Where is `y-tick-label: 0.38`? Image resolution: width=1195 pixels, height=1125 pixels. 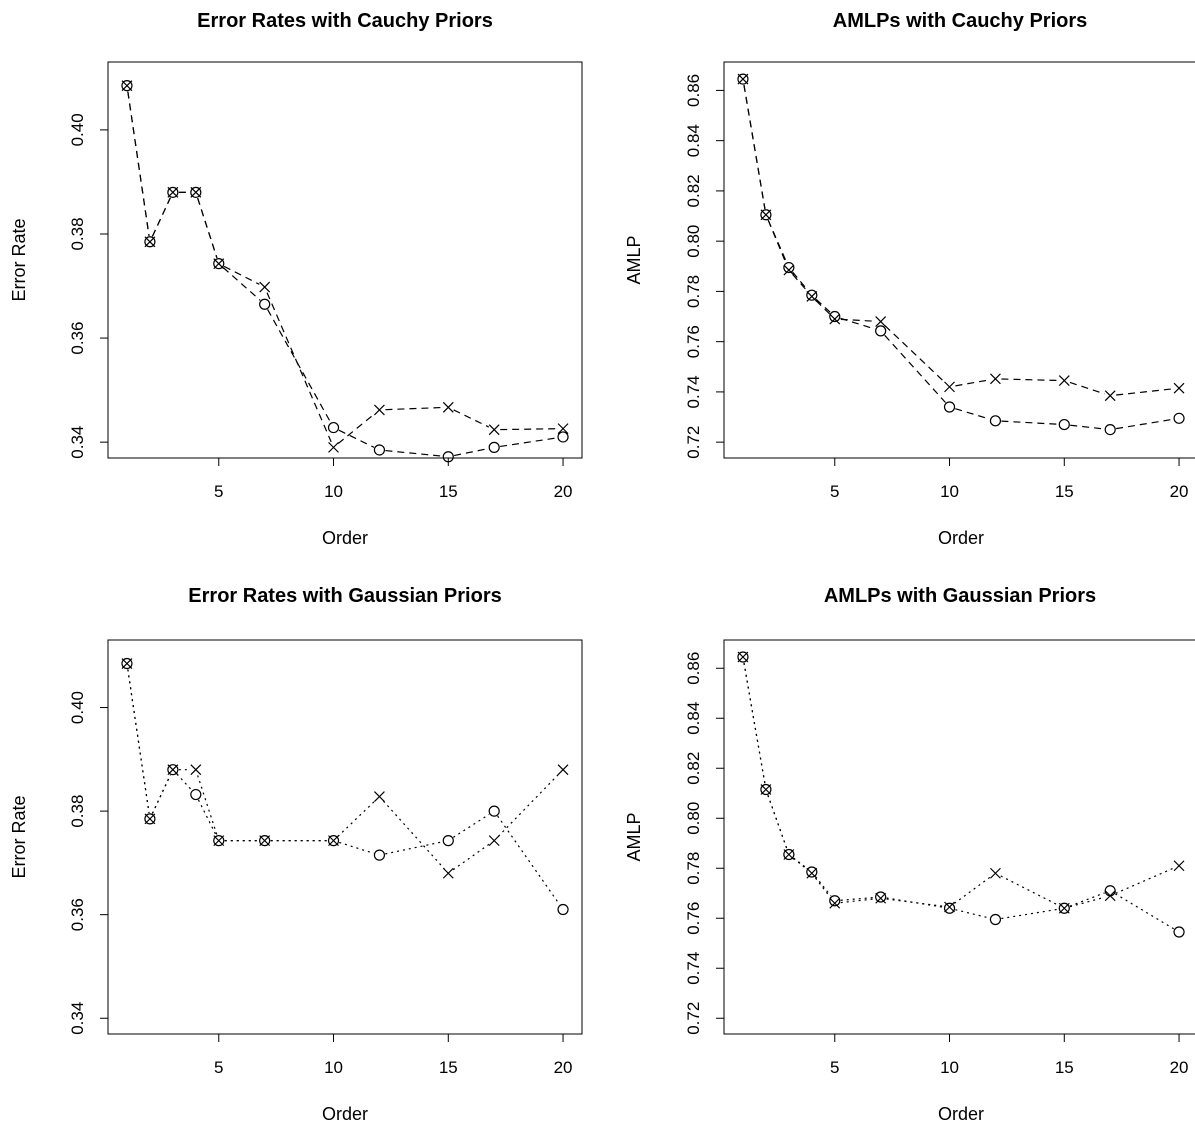
y-tick-label: 0.38 is located at coordinates (77, 233).